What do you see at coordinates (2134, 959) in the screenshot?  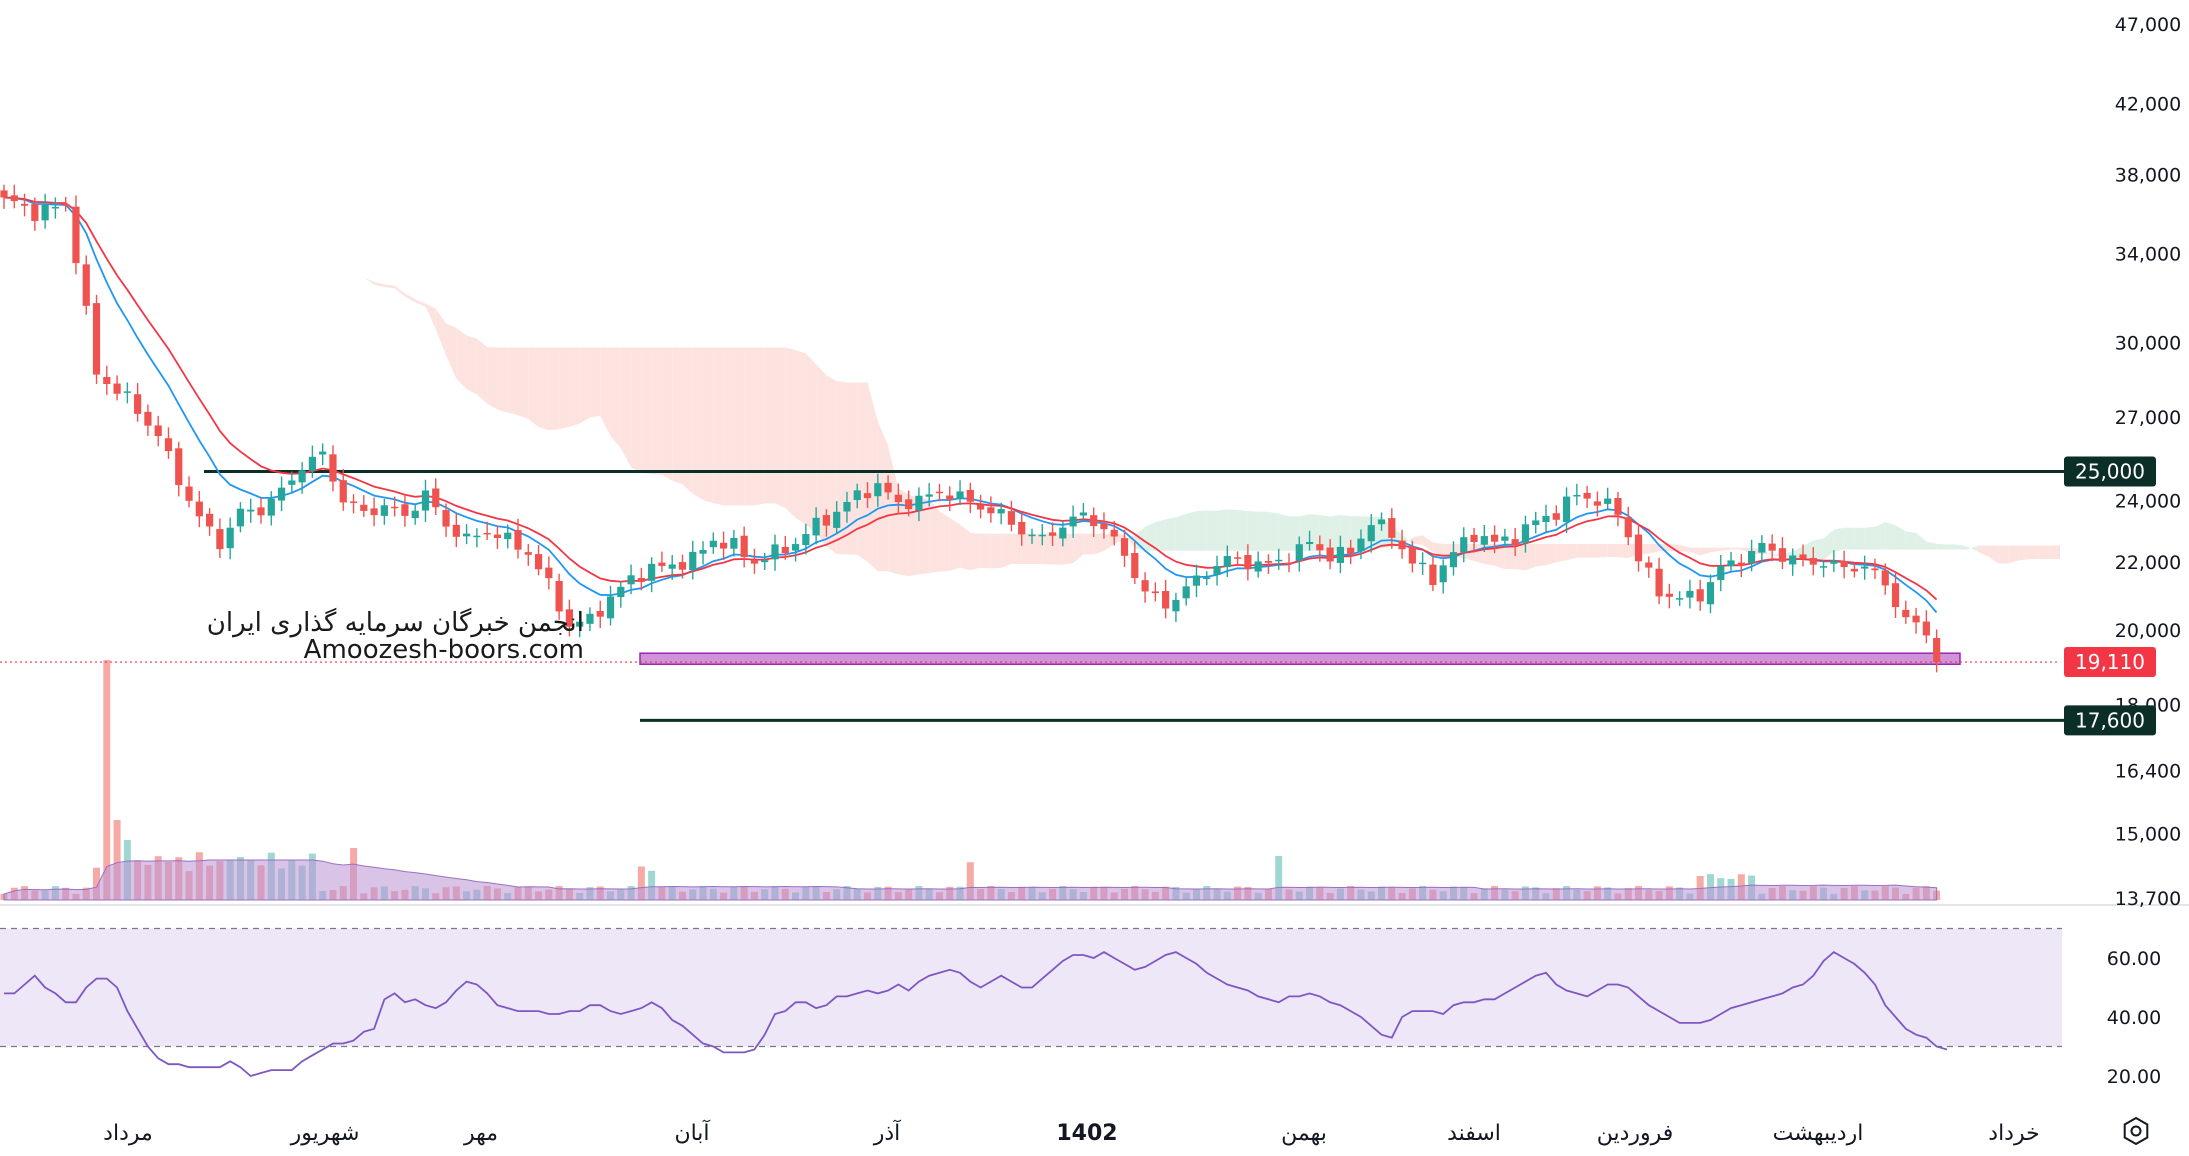 I see `rsi-tick-label: 60.00` at bounding box center [2134, 959].